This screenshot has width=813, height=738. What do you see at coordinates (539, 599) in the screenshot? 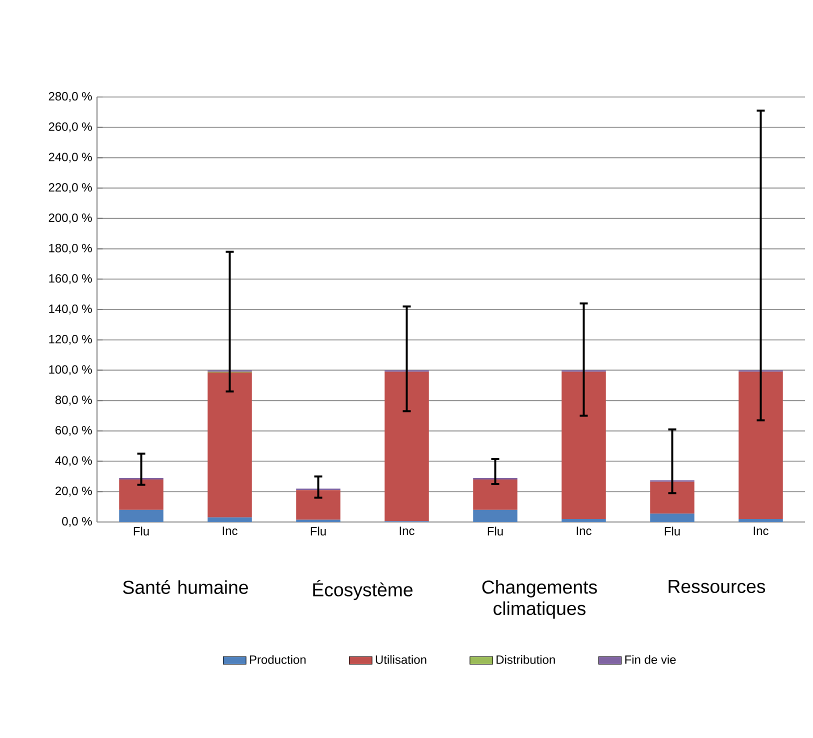
I see `text: Changements climatiques` at bounding box center [539, 599].